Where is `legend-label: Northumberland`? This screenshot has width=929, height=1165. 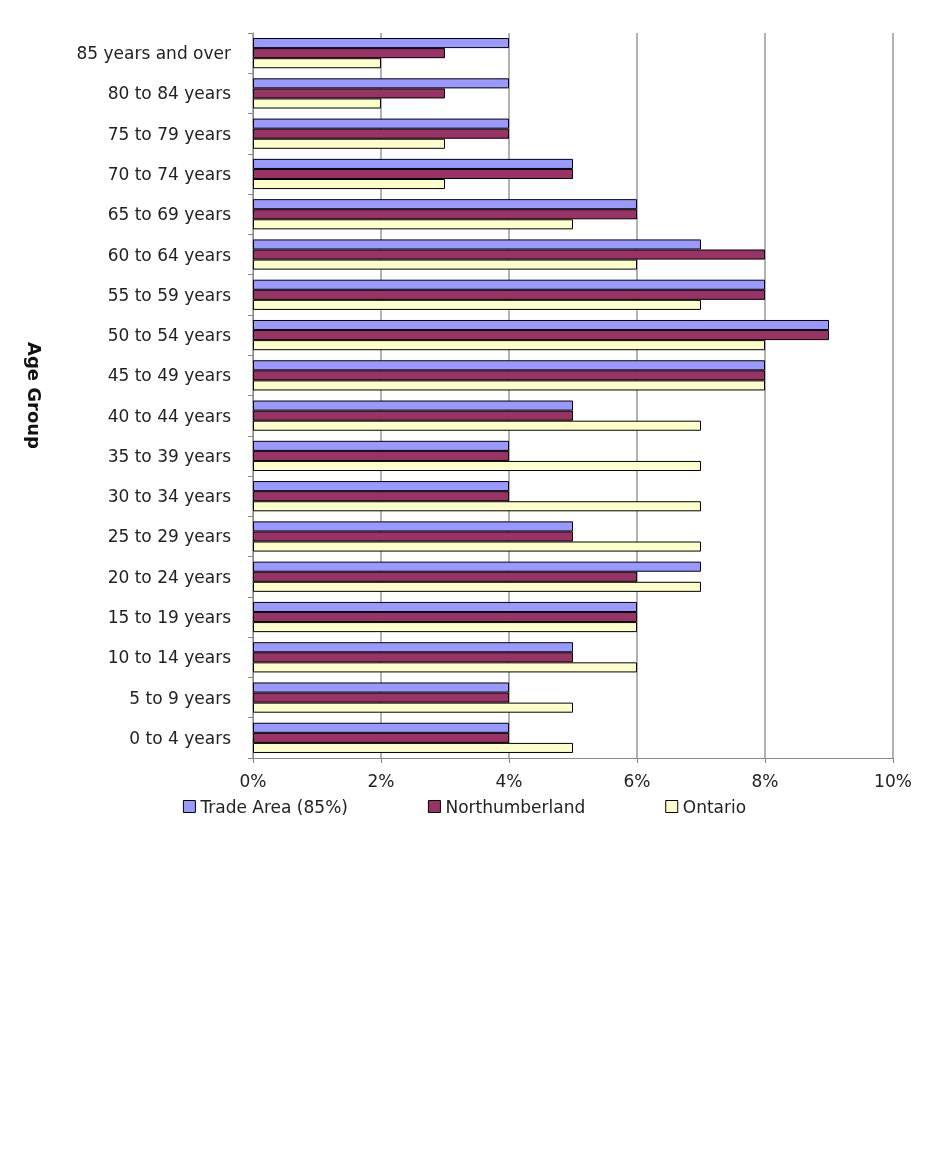
legend-label: Northumberland is located at coordinates (515, 806).